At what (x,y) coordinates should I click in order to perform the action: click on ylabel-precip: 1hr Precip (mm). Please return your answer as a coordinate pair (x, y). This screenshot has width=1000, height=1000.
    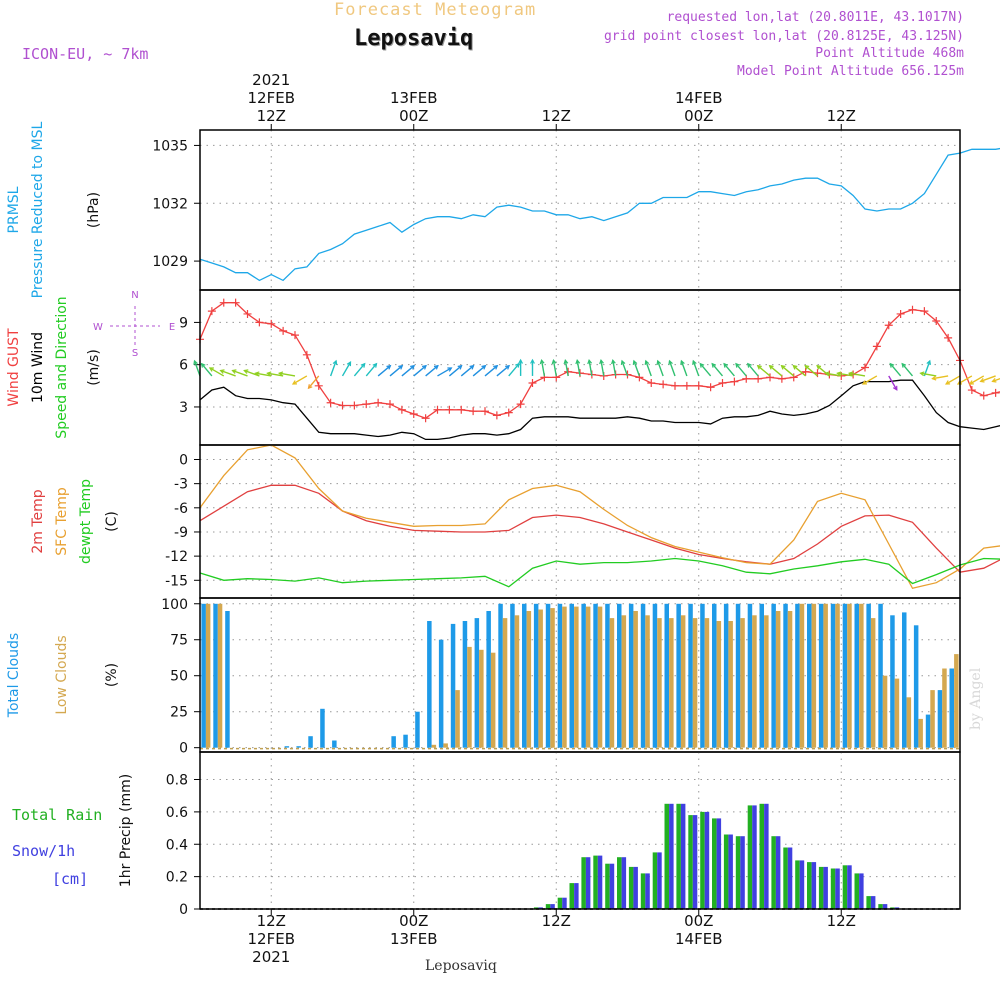
    Looking at the image, I should click on (126, 830).